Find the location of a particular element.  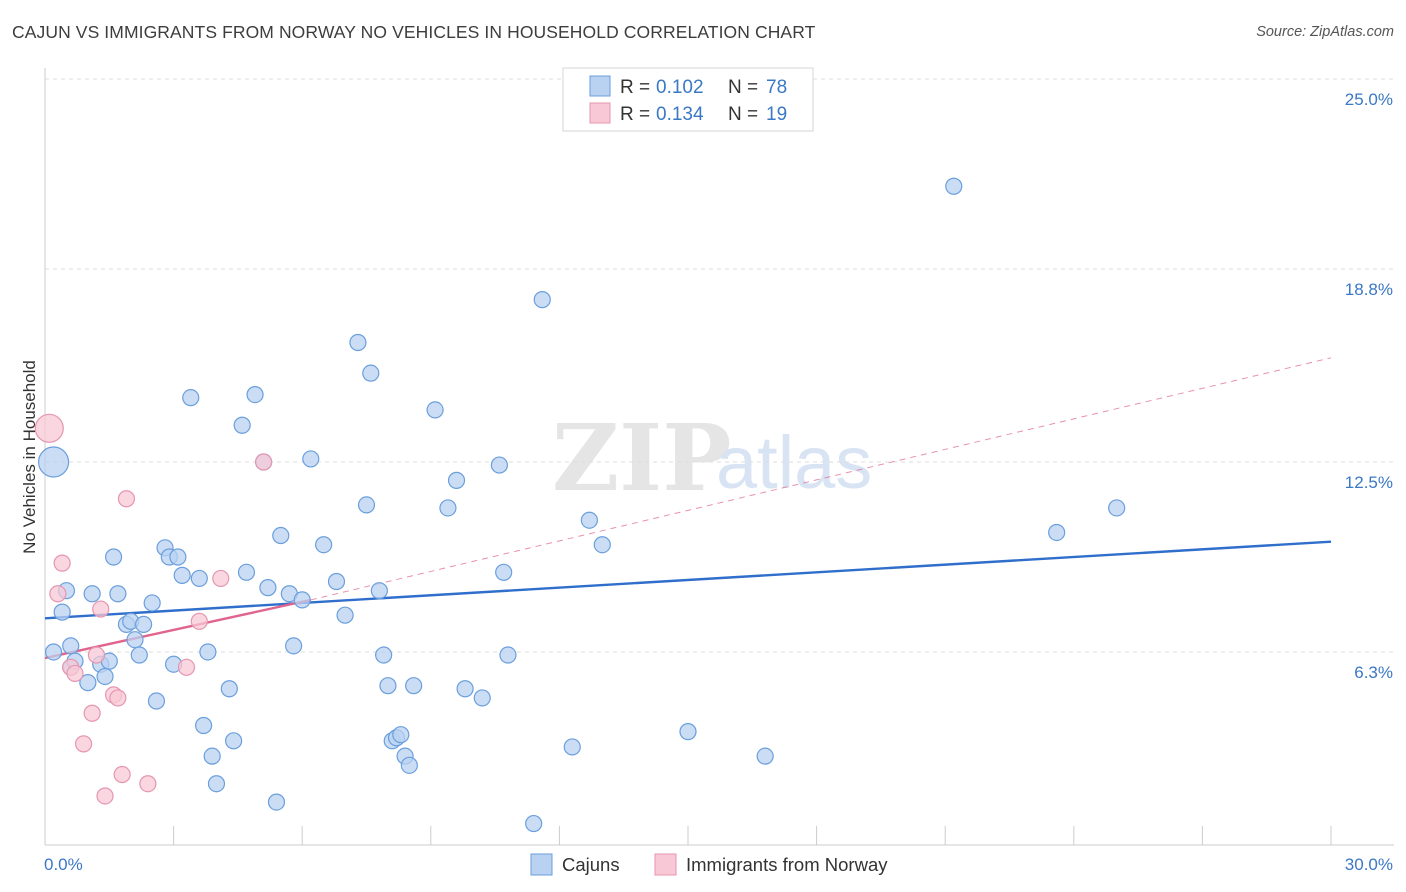

y-tick-label-1: 12.5% is located at coordinates (1369, 482).